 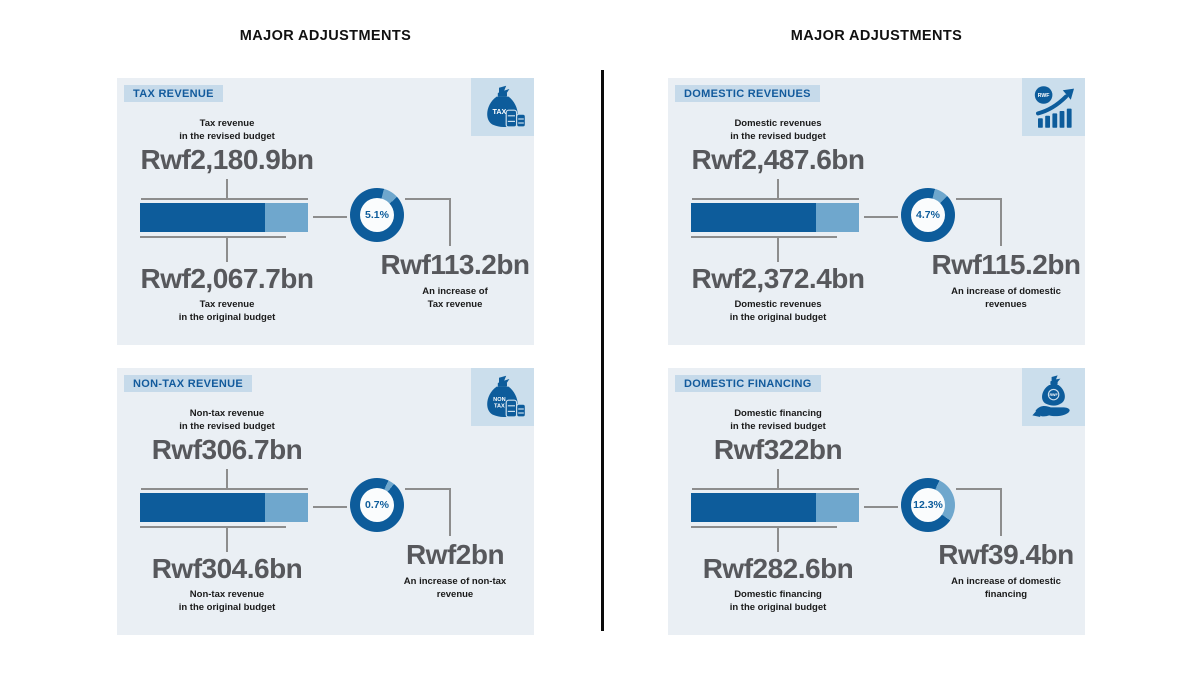 I want to click on donut-hole: 4.7%, so click(x=928, y=215).